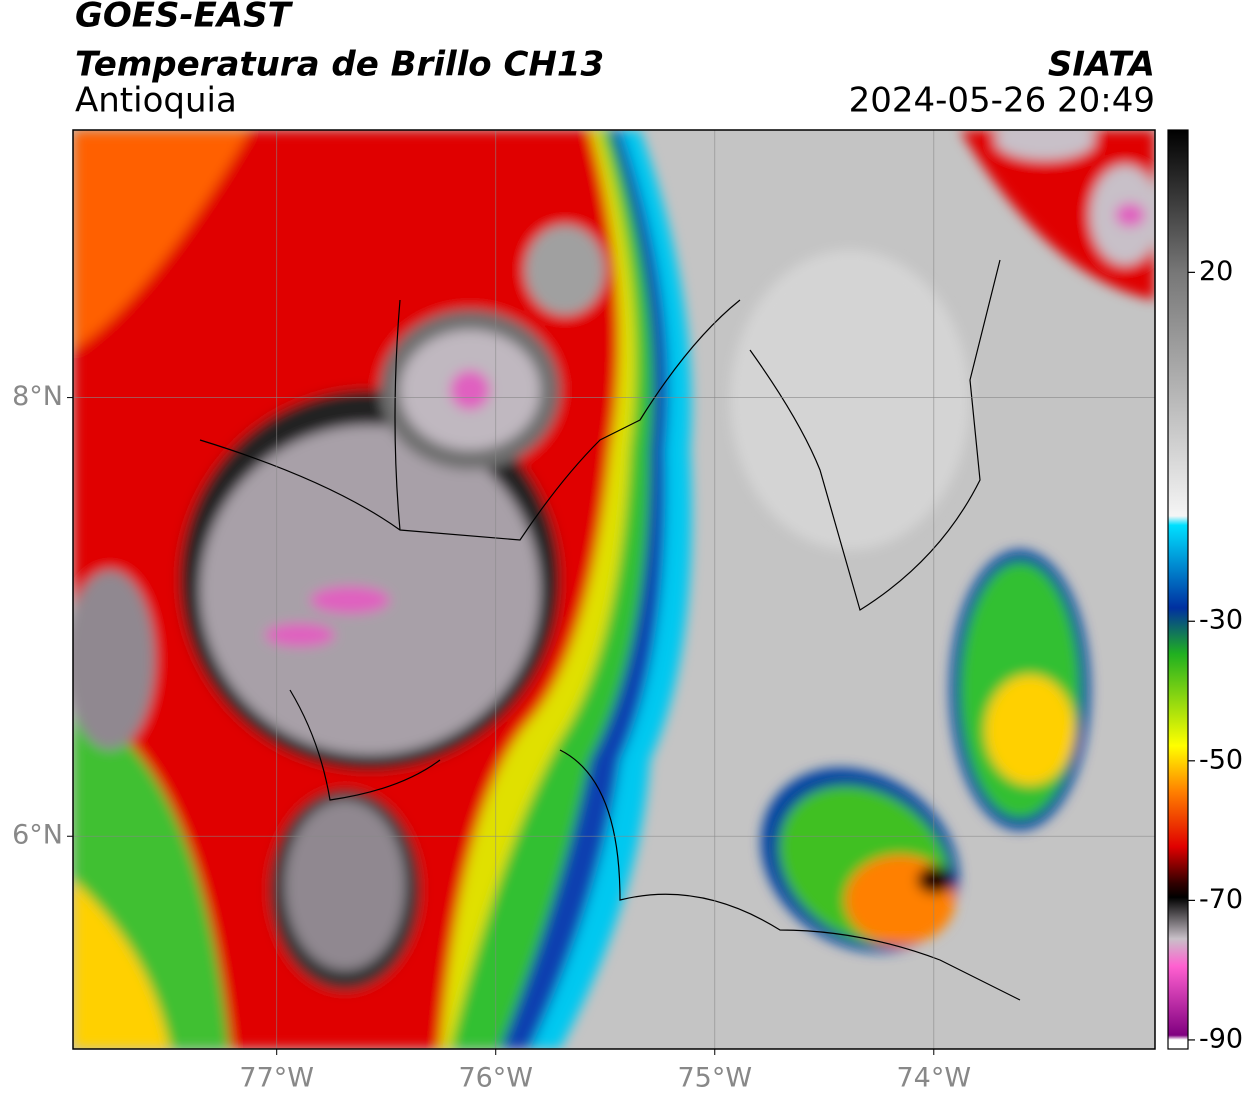 The height and width of the screenshot is (1103, 1252). Describe the element at coordinates (1216, 271) in the screenshot. I see `colorbar-tick-label: 20` at that location.